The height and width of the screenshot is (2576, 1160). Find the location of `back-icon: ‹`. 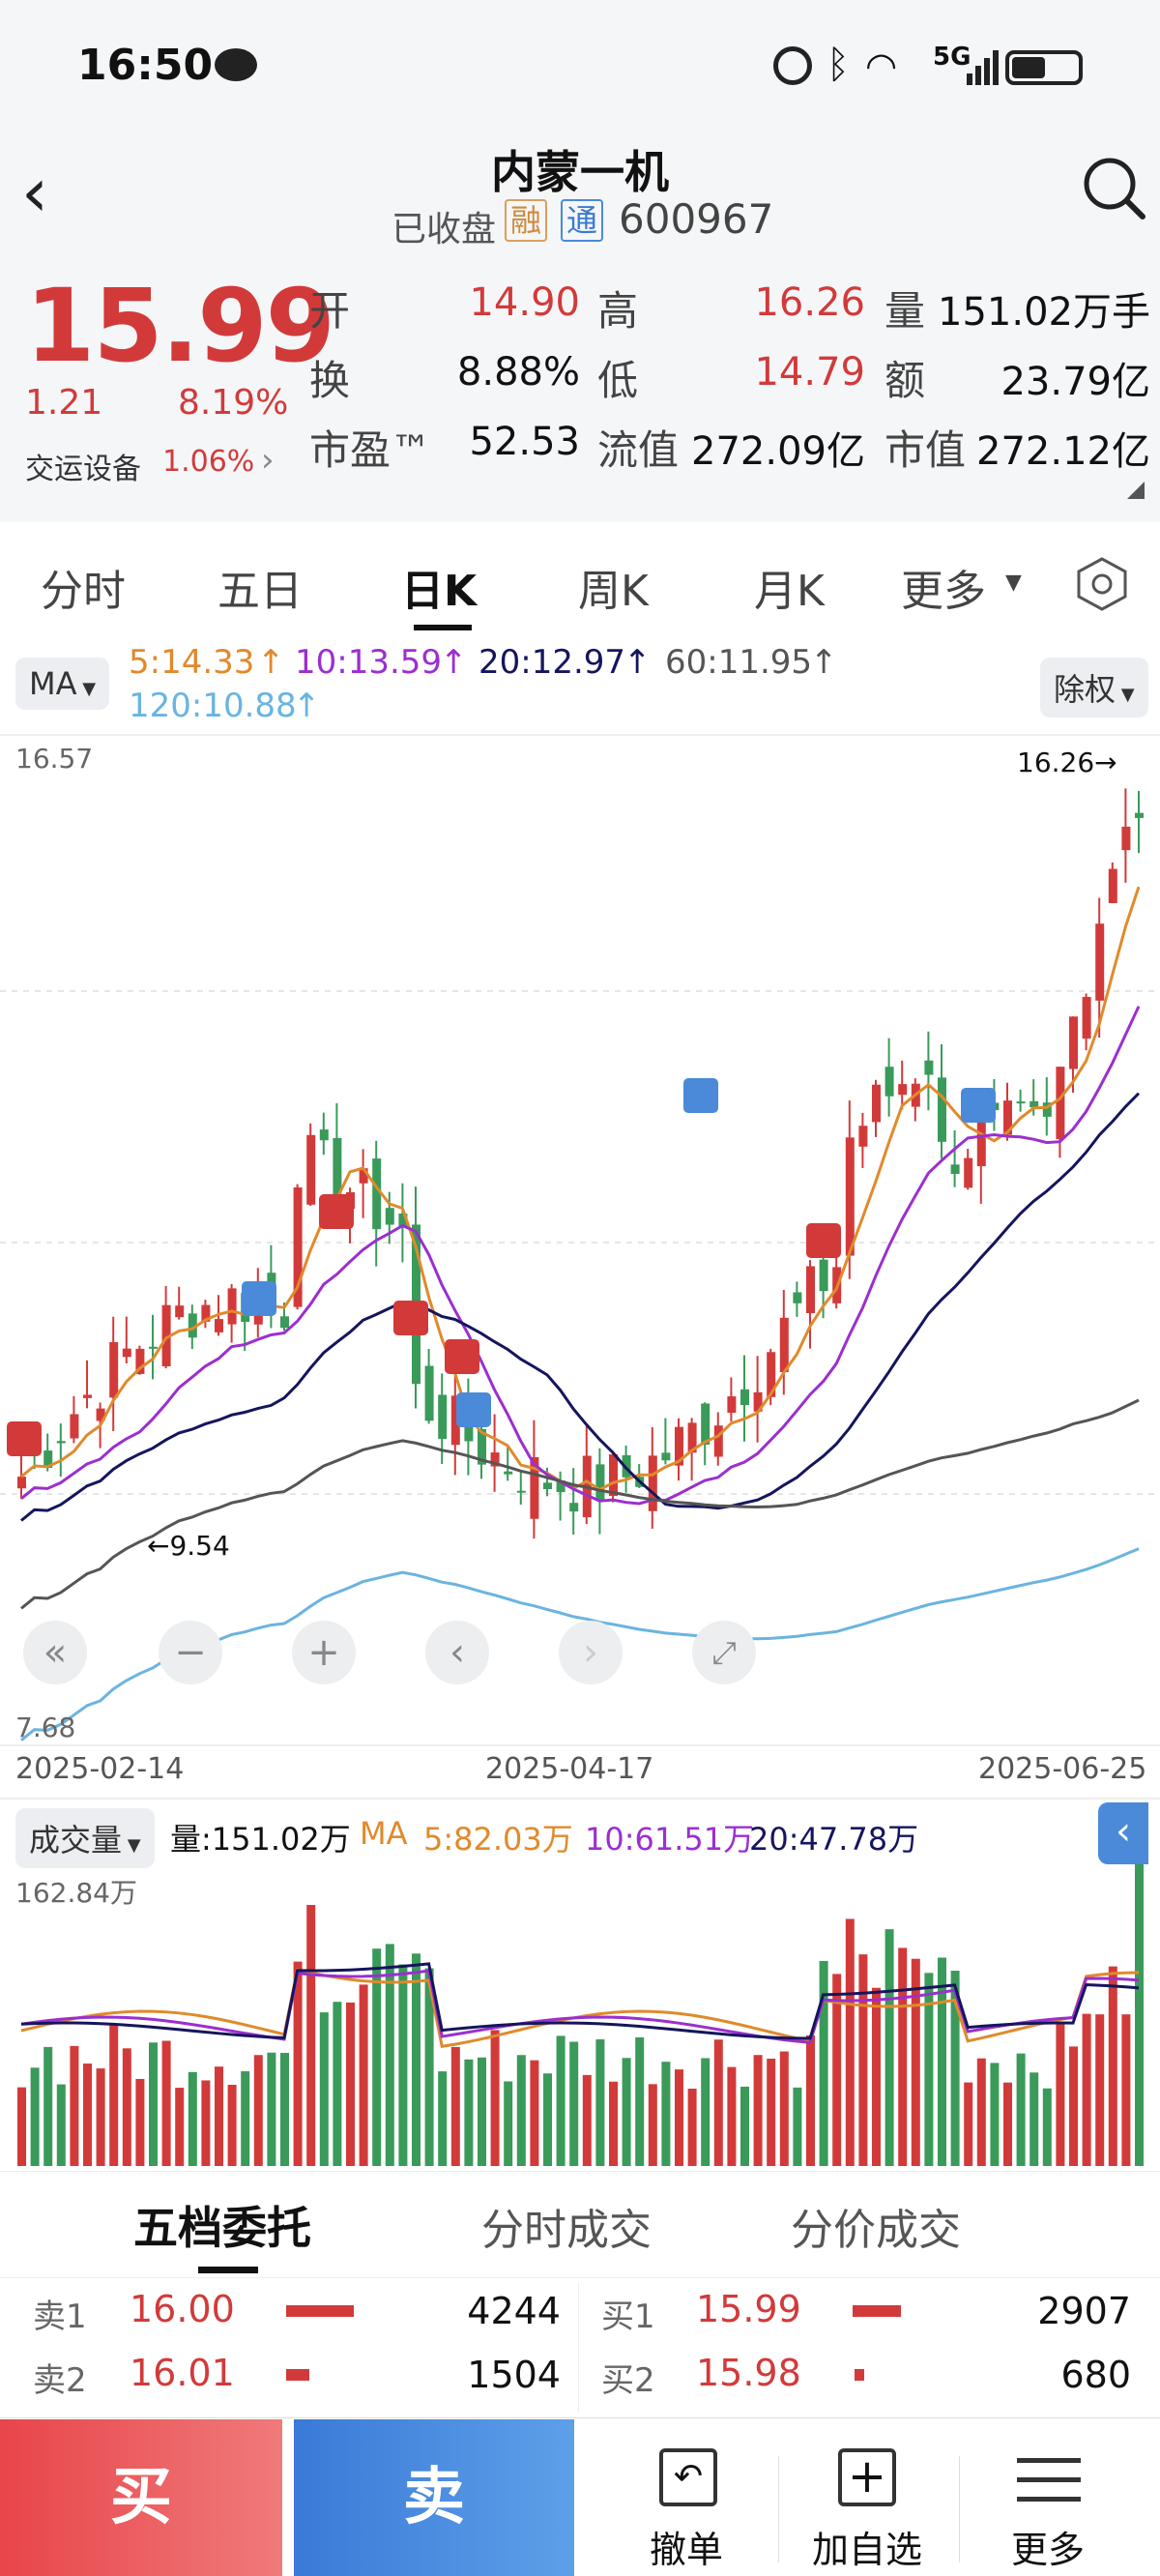

back-icon: ‹ is located at coordinates (34, 192).